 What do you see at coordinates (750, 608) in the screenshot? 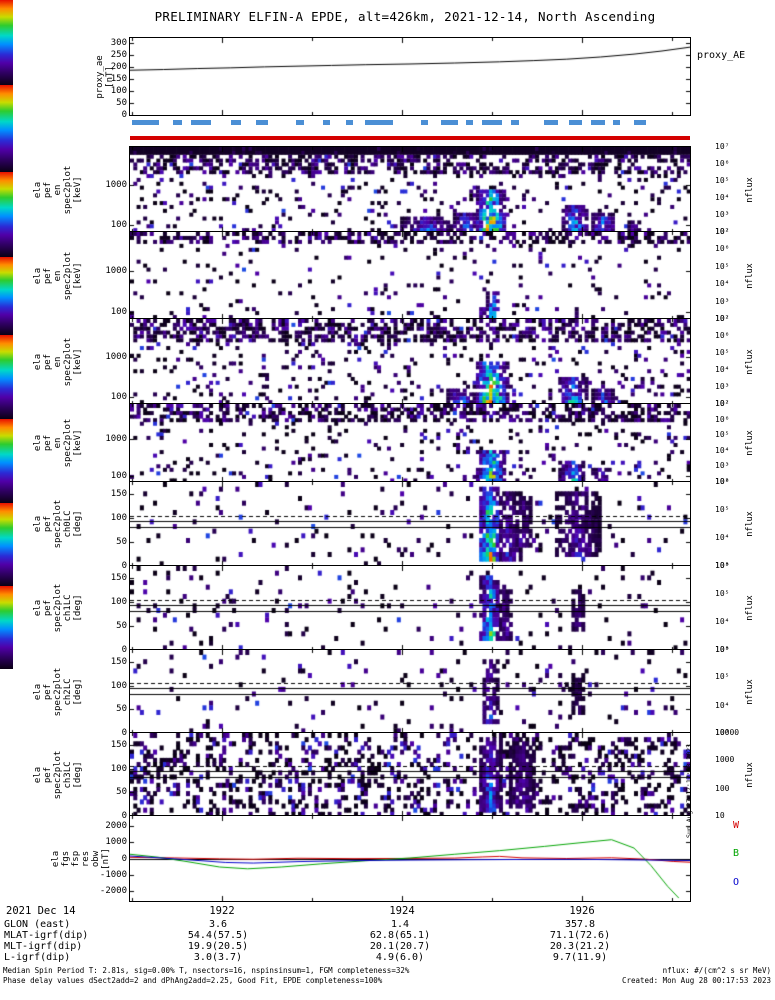
I see `colorbar-ch1-title: nflux` at bounding box center [750, 608].